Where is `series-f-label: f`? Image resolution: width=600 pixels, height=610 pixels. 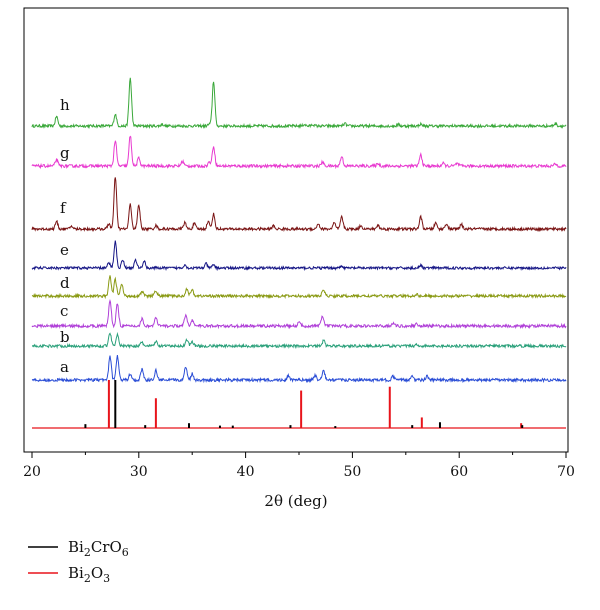
series-f-label: f is located at coordinates (63, 208).